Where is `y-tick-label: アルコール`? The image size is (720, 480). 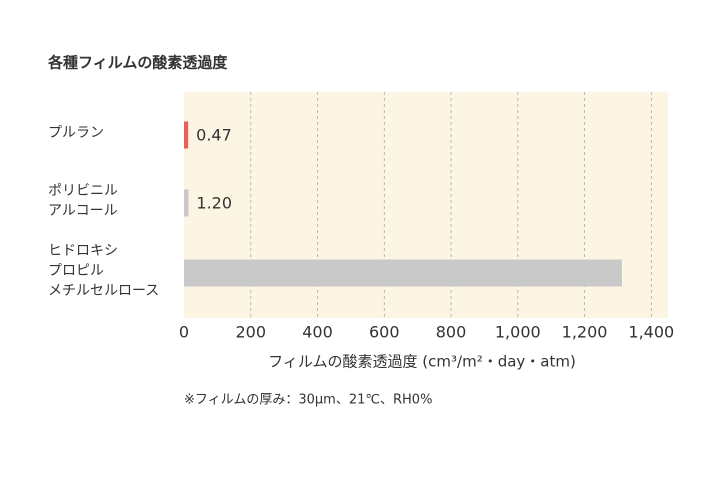
y-tick-label: アルコール is located at coordinates (83, 211).